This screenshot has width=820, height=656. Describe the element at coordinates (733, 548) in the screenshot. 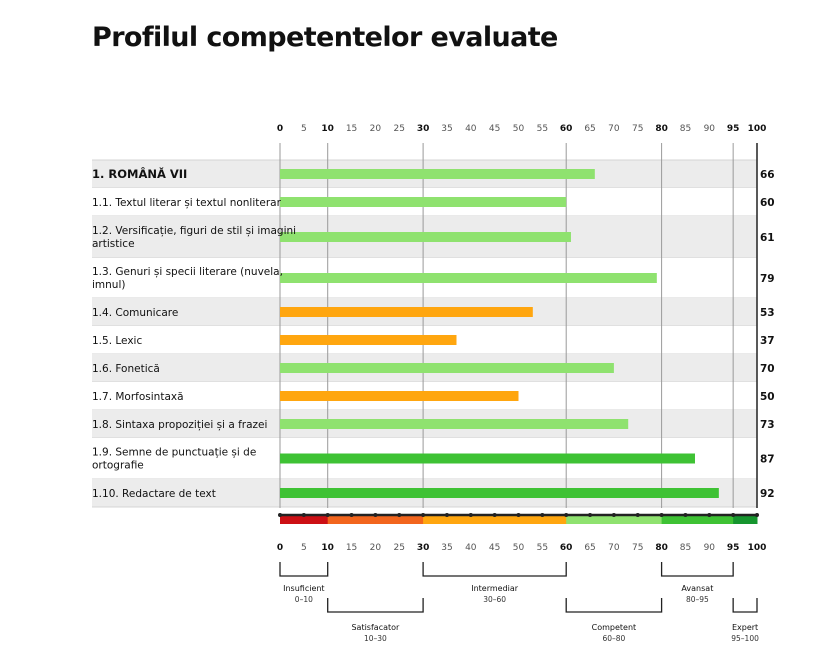

I see `bottom-tick-label: 95` at that location.